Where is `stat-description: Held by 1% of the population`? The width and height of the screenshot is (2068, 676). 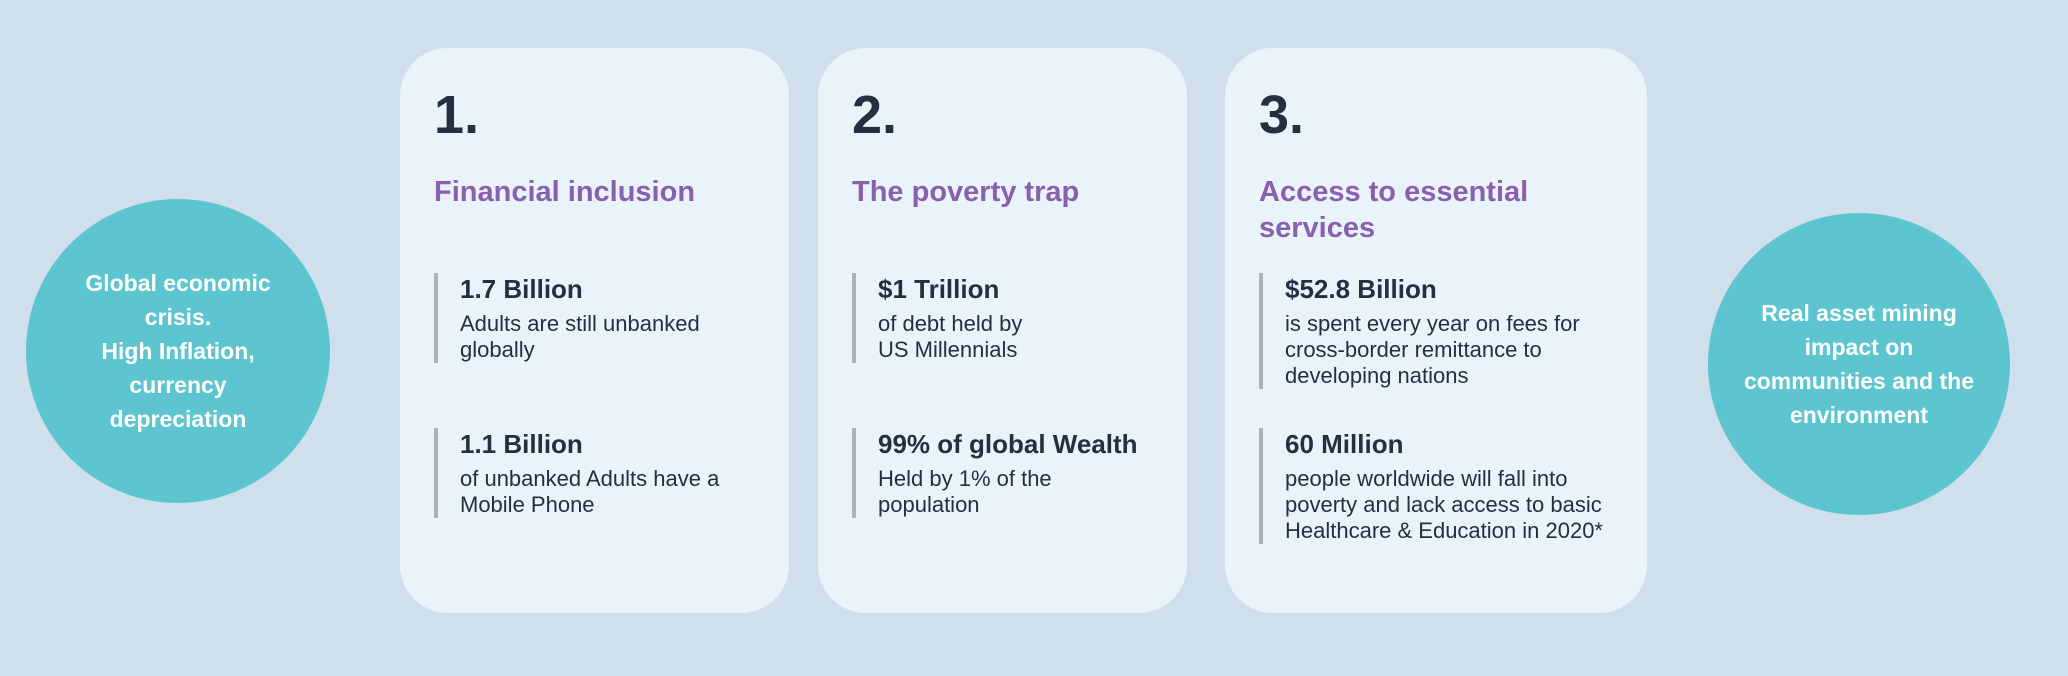
stat-description: Held by 1% of the population is located at coordinates (965, 491).